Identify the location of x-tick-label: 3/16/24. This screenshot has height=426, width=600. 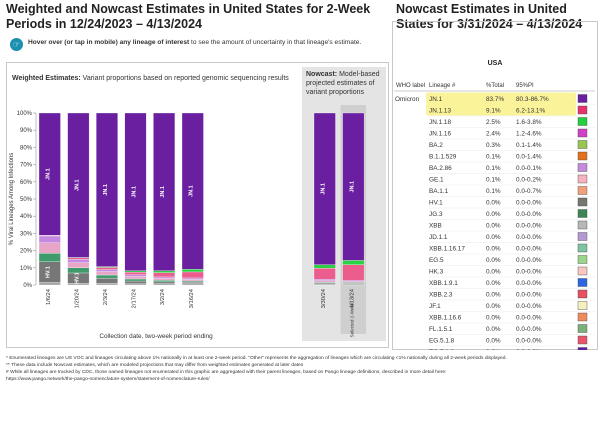
(192, 298).